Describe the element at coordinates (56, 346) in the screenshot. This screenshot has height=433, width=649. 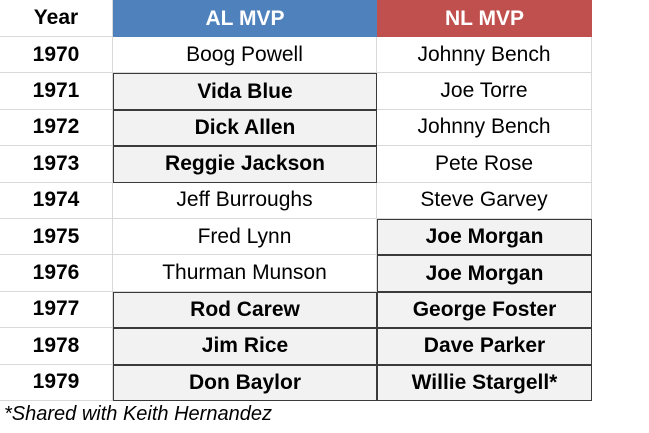
I see `year-cell: 1978` at that location.